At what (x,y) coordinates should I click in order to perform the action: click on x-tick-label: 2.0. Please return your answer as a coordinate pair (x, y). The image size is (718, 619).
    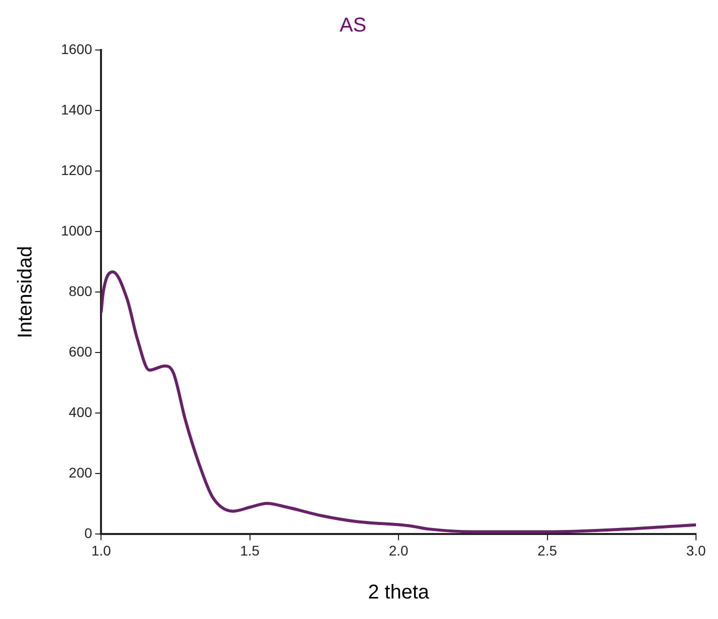
    Looking at the image, I should click on (398, 550).